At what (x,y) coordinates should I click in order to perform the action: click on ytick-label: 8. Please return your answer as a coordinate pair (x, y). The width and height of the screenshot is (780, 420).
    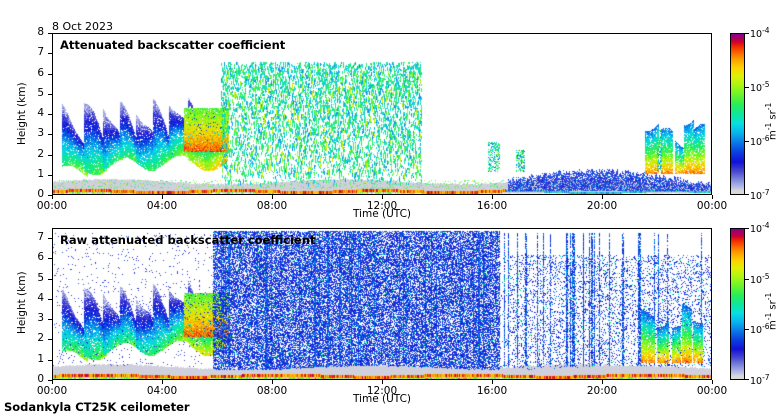
    Looking at the image, I should click on (40, 32).